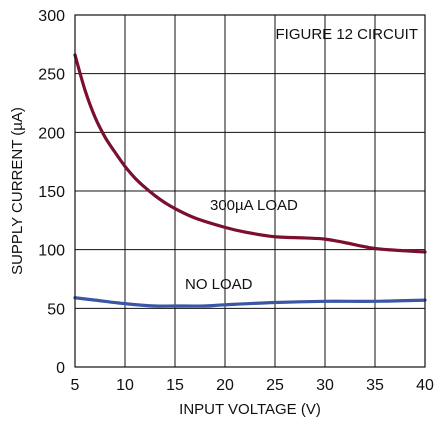 The width and height of the screenshot is (438, 426). Describe the element at coordinates (51, 133) in the screenshot. I see `y-tick-label-200: 200` at that location.